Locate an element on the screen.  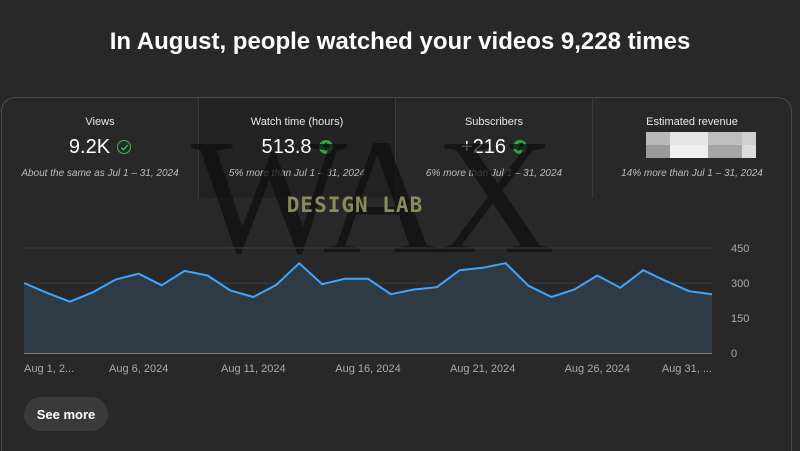
metric-value: 9.2K is located at coordinates (89, 146).